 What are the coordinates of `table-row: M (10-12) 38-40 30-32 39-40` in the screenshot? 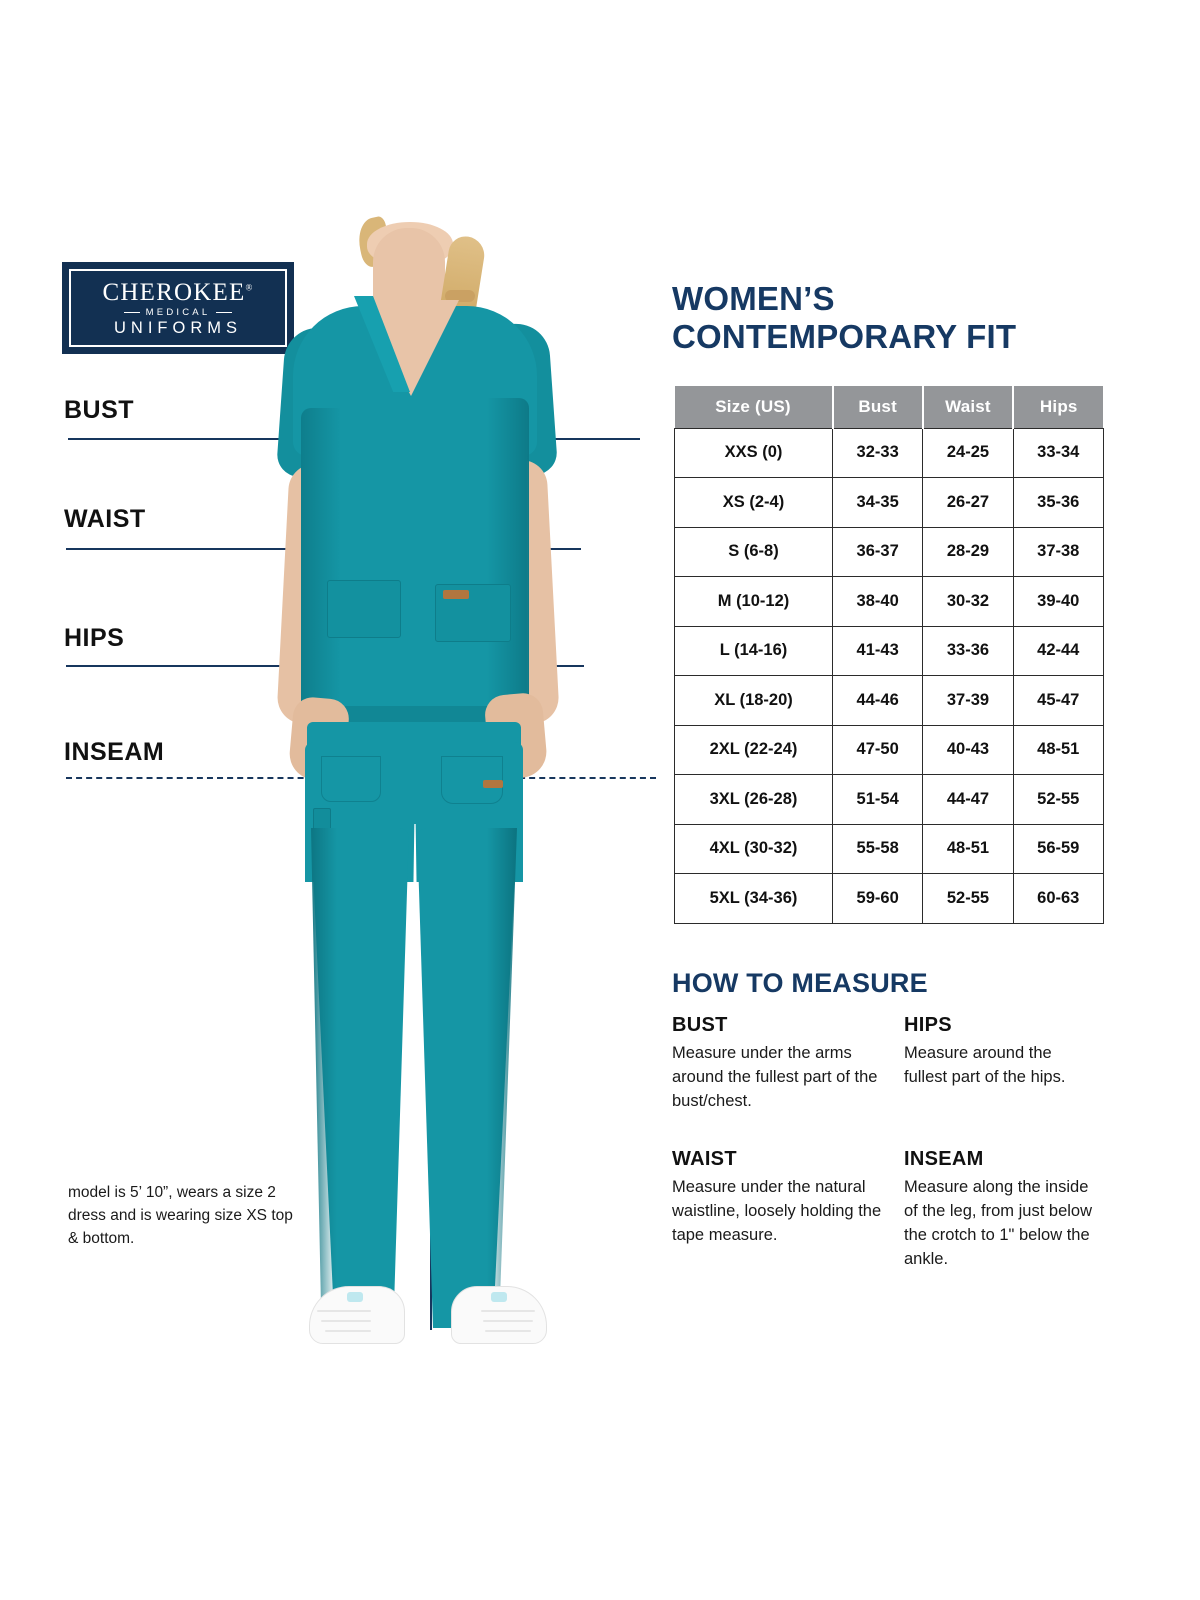 It's located at (889, 601).